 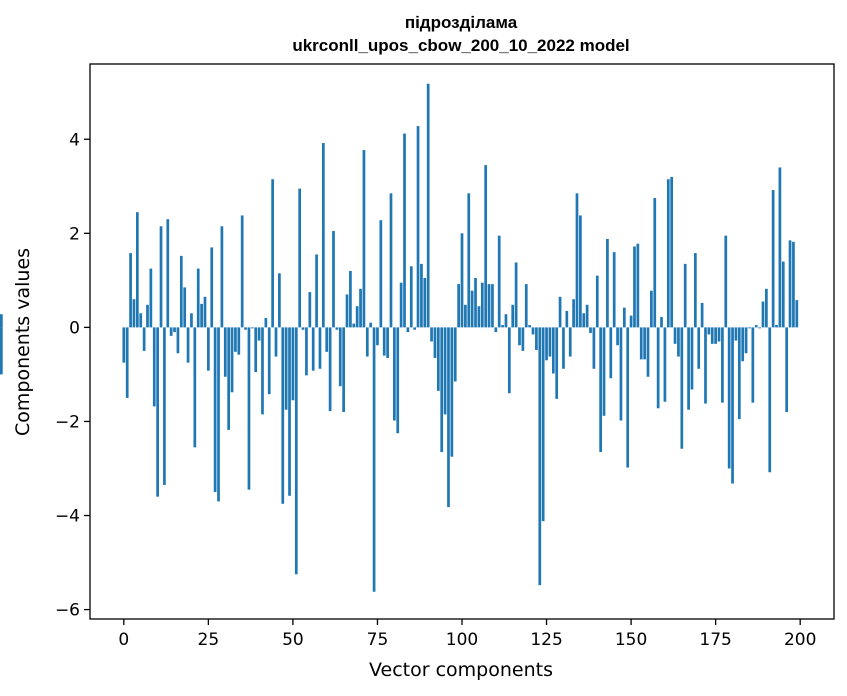 What do you see at coordinates (461, 22) in the screenshot?
I see `chart-title-line1: підрозділама` at bounding box center [461, 22].